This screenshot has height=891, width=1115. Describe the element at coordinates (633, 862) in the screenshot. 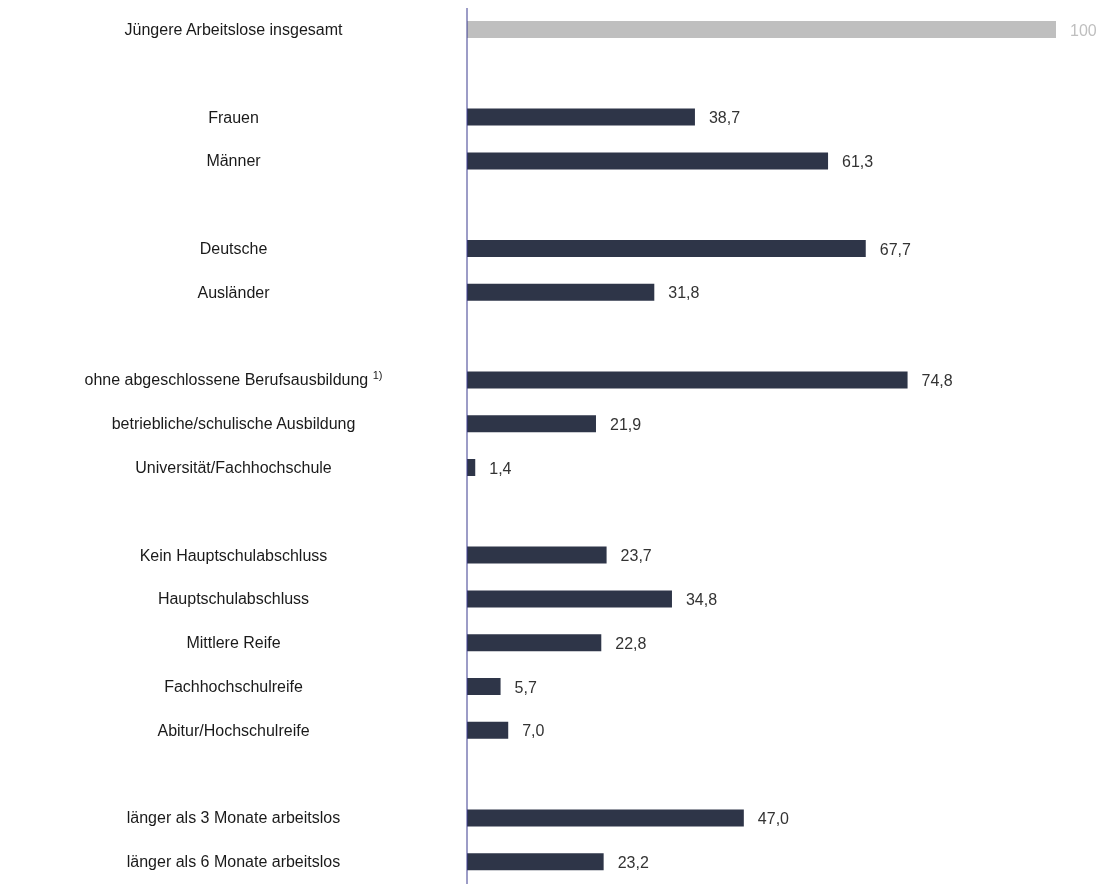

I see `data-label: 23,2` at that location.